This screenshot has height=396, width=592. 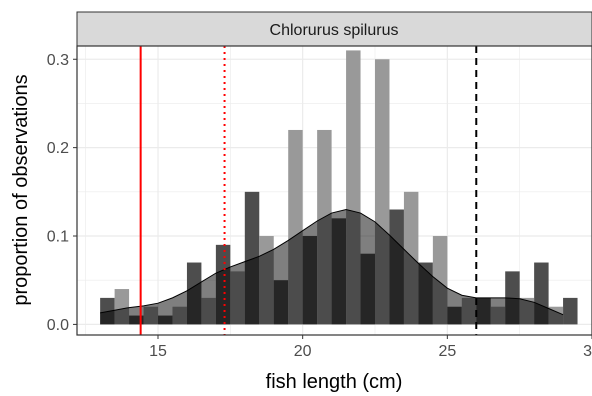 What do you see at coordinates (58, 325) in the screenshot?
I see `y-tick-label: 0.0` at bounding box center [58, 325].